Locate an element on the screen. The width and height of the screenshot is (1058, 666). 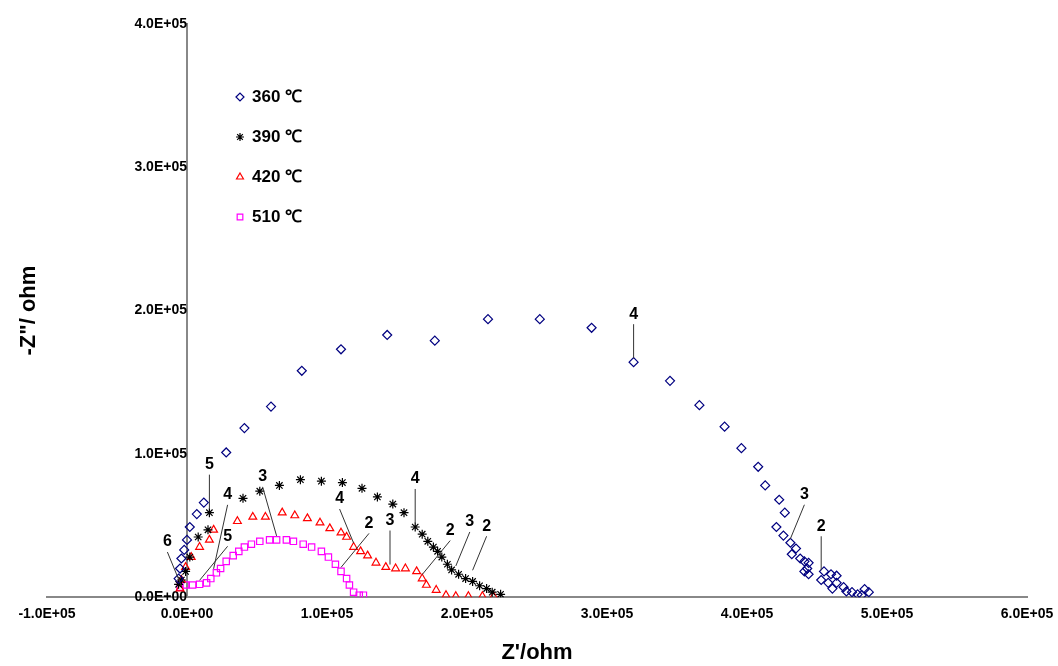
y-tick-label: 2.0E+05 is located at coordinates (161, 309).